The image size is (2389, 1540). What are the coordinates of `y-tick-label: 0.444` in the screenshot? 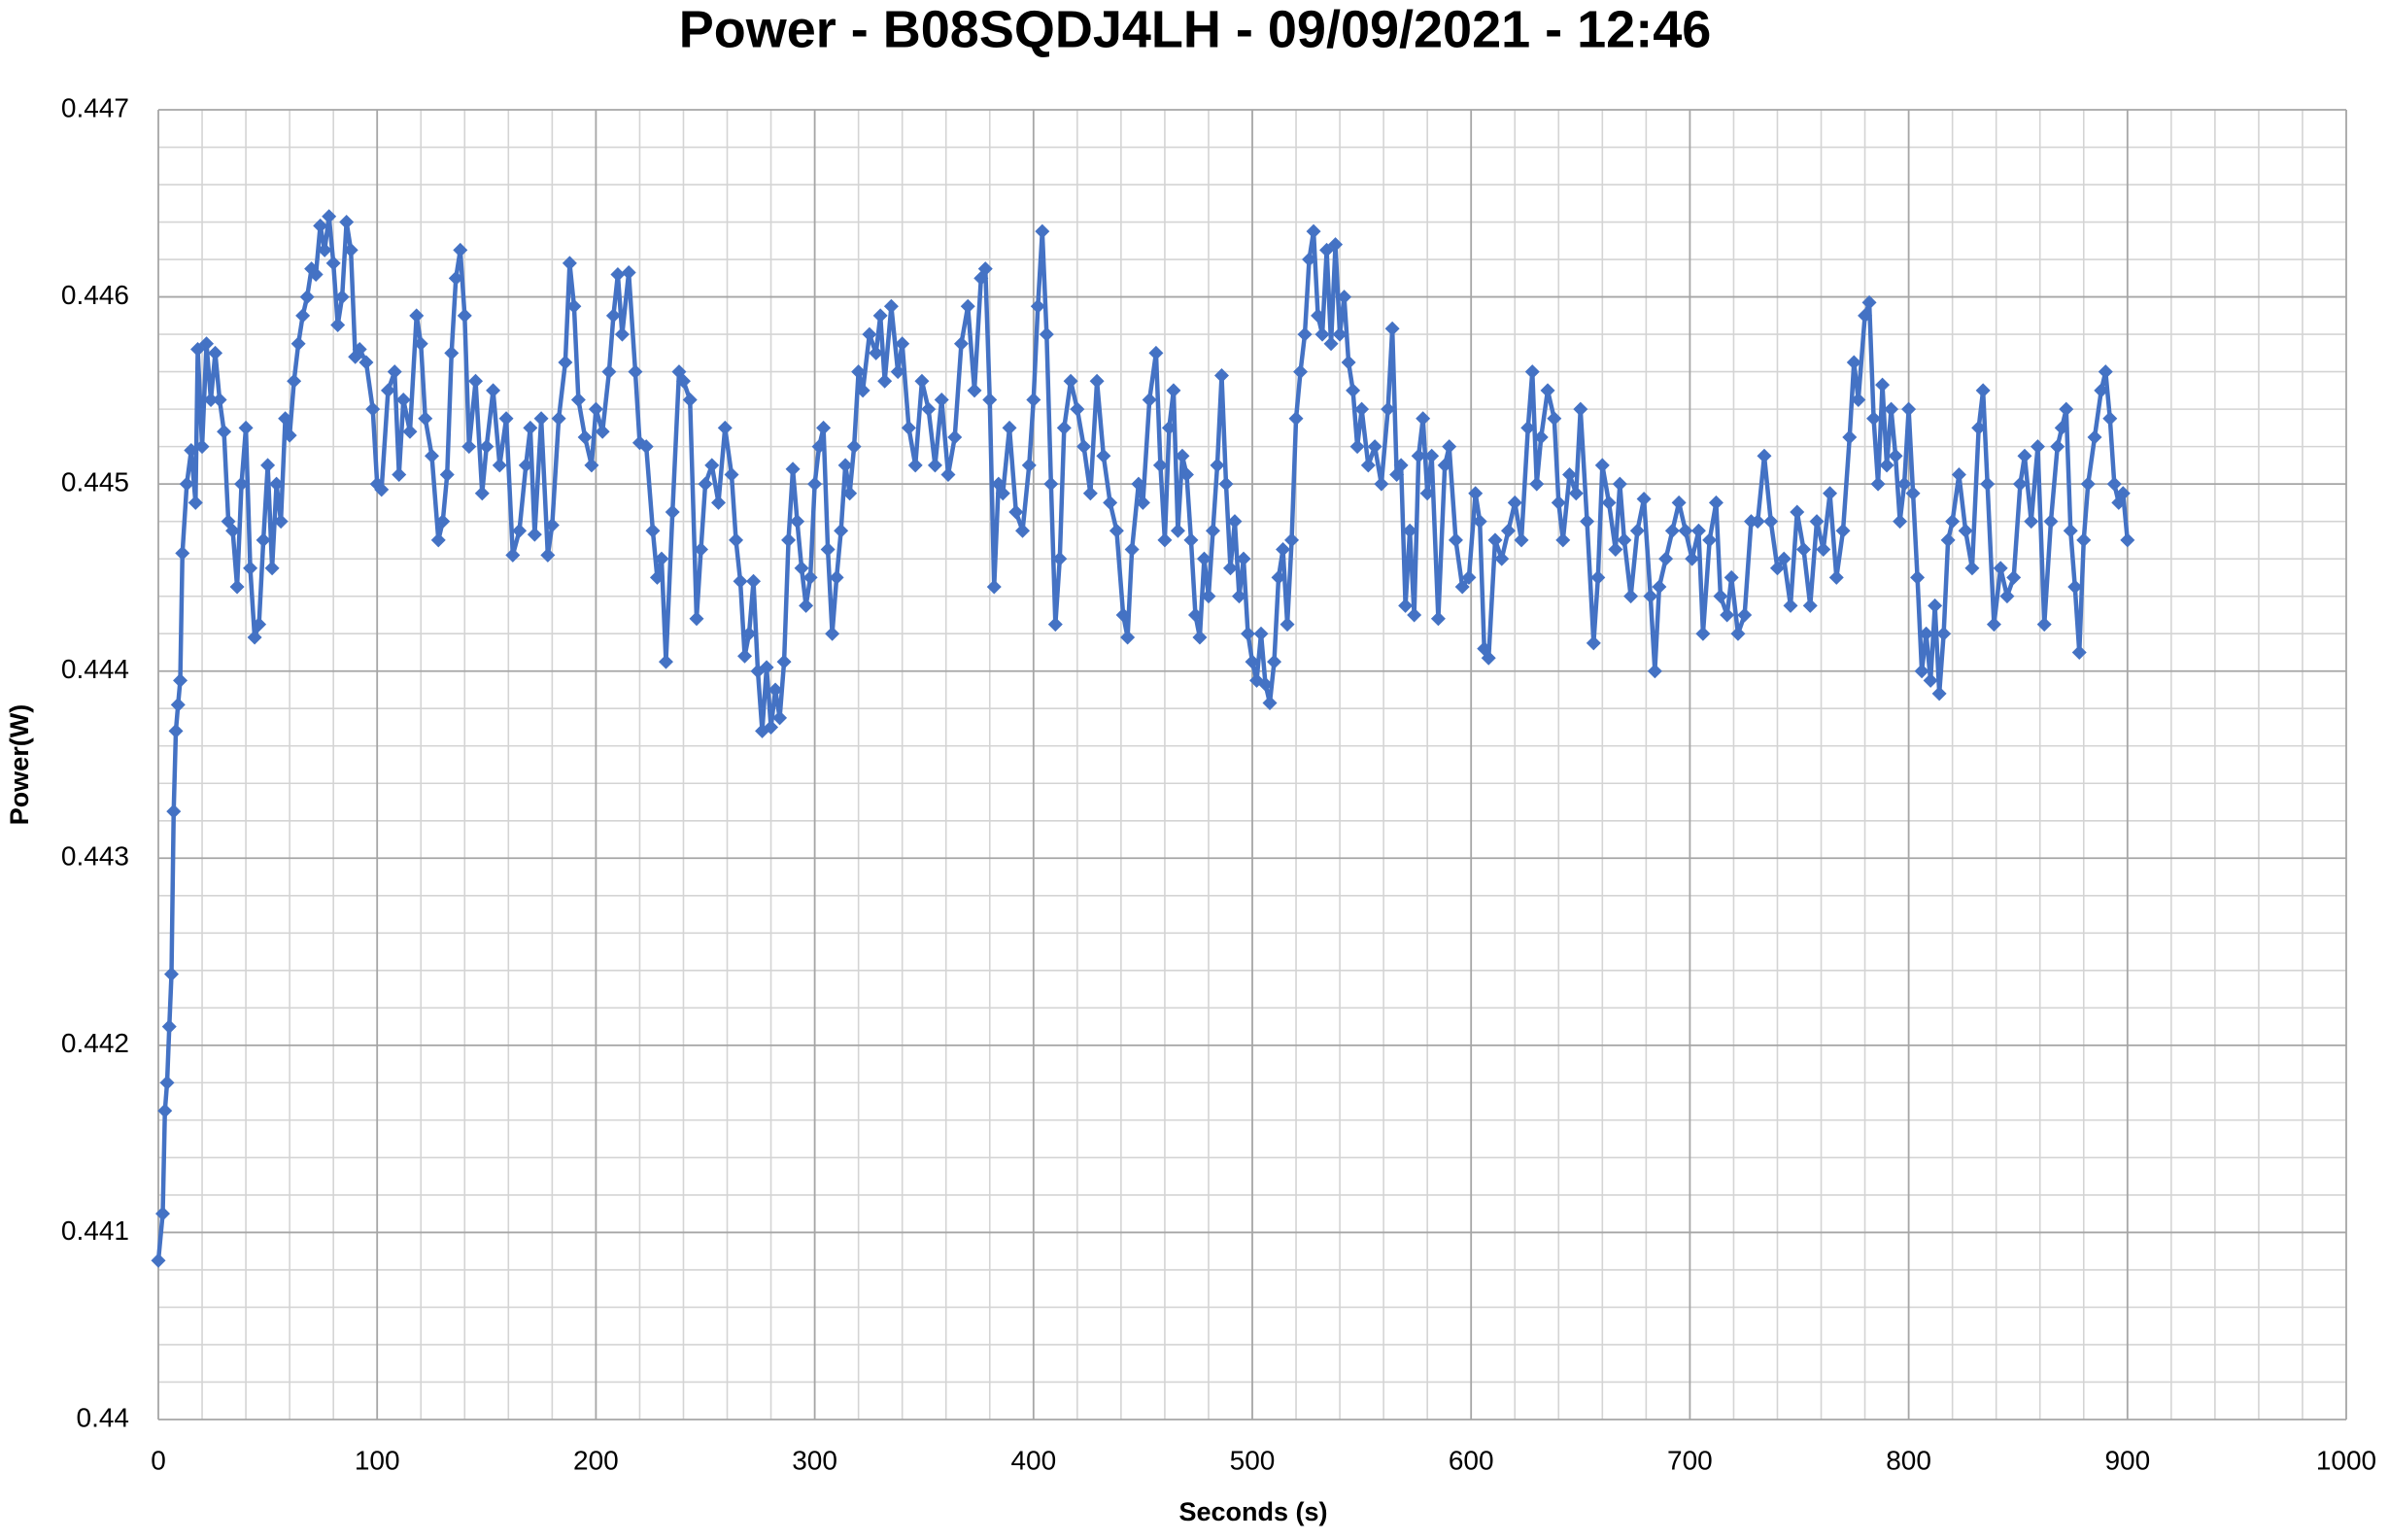 It's located at (95, 669).